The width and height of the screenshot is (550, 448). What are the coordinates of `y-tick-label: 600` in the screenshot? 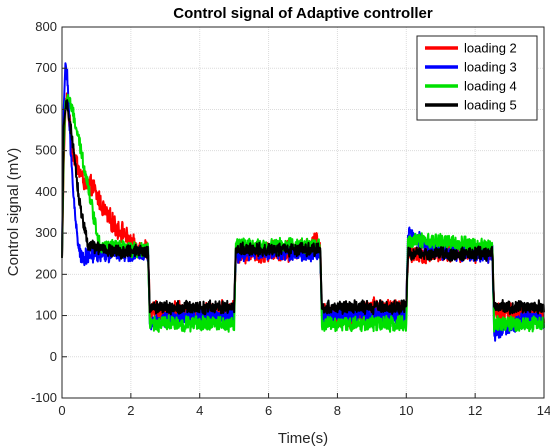 It's located at (46, 108).